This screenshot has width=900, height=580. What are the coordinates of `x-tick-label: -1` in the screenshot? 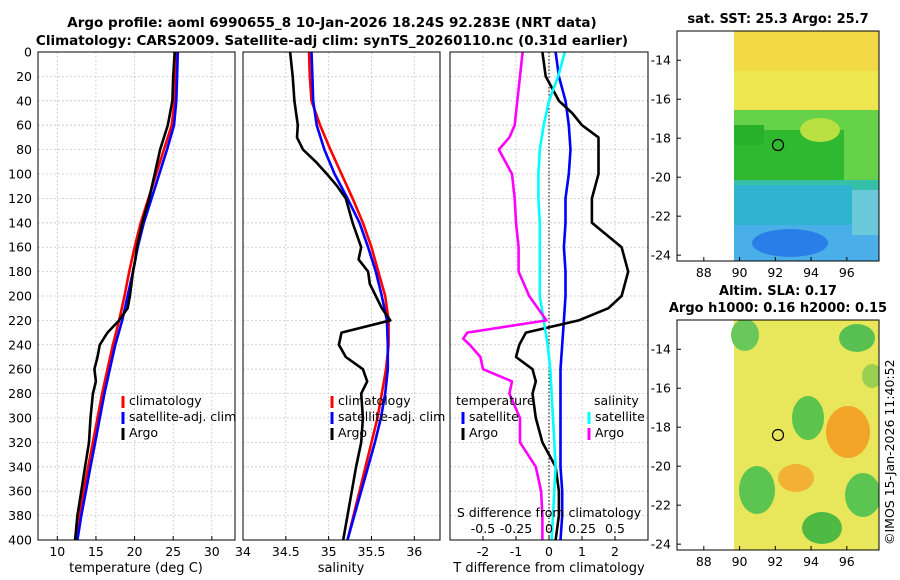 It's located at (516, 551).